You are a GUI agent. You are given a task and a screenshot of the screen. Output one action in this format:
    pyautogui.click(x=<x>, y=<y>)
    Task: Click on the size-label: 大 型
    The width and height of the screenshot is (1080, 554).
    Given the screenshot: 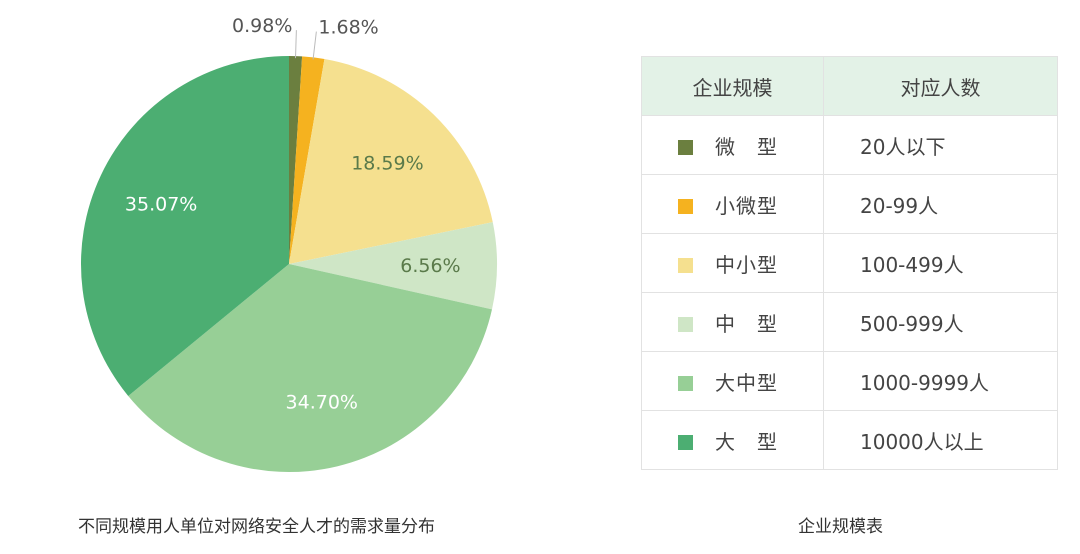 What is the action you would take?
    pyautogui.click(x=746, y=441)
    